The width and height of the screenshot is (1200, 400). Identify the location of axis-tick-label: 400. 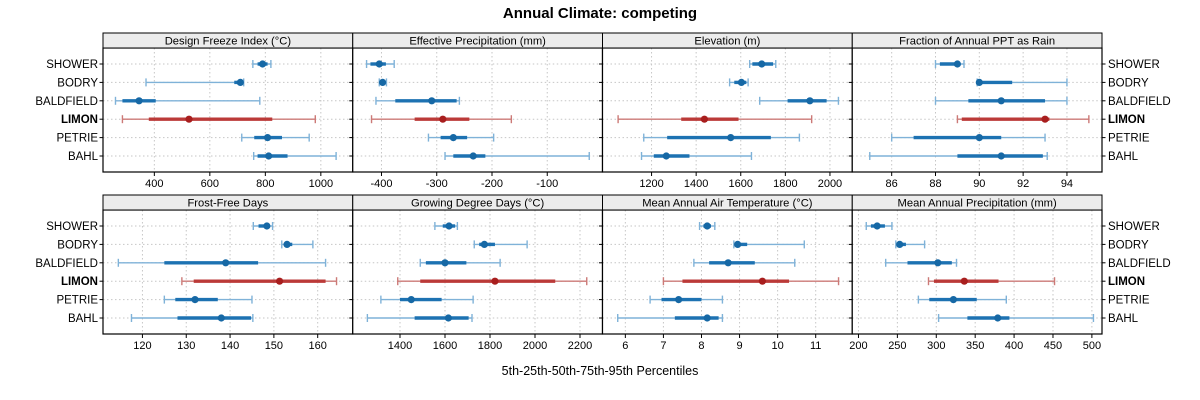
(1014, 346).